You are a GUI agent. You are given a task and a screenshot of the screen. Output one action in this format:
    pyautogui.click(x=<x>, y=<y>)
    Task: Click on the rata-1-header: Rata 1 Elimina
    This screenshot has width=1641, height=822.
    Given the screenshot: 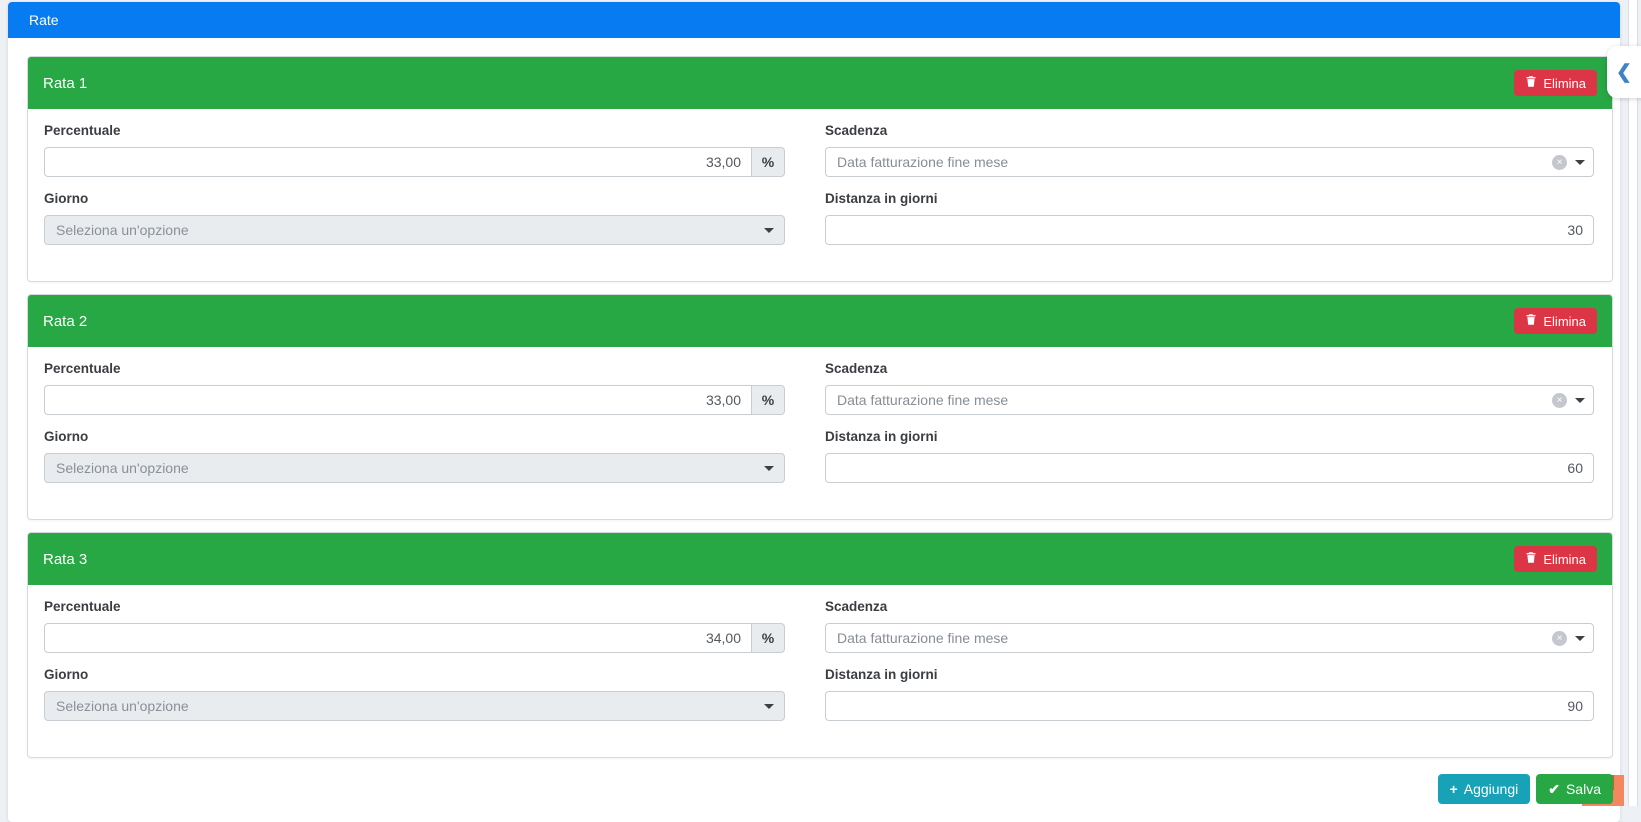 What is the action you would take?
    pyautogui.click(x=820, y=83)
    